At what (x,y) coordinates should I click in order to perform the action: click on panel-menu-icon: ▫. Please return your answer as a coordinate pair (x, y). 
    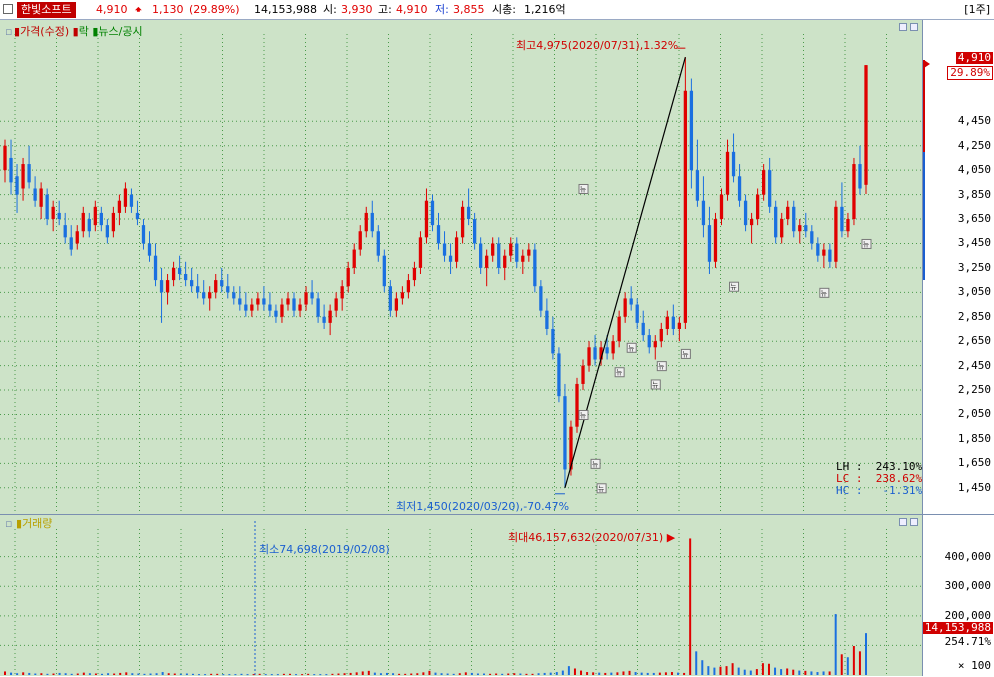
    Looking at the image, I should click on (9, 31).